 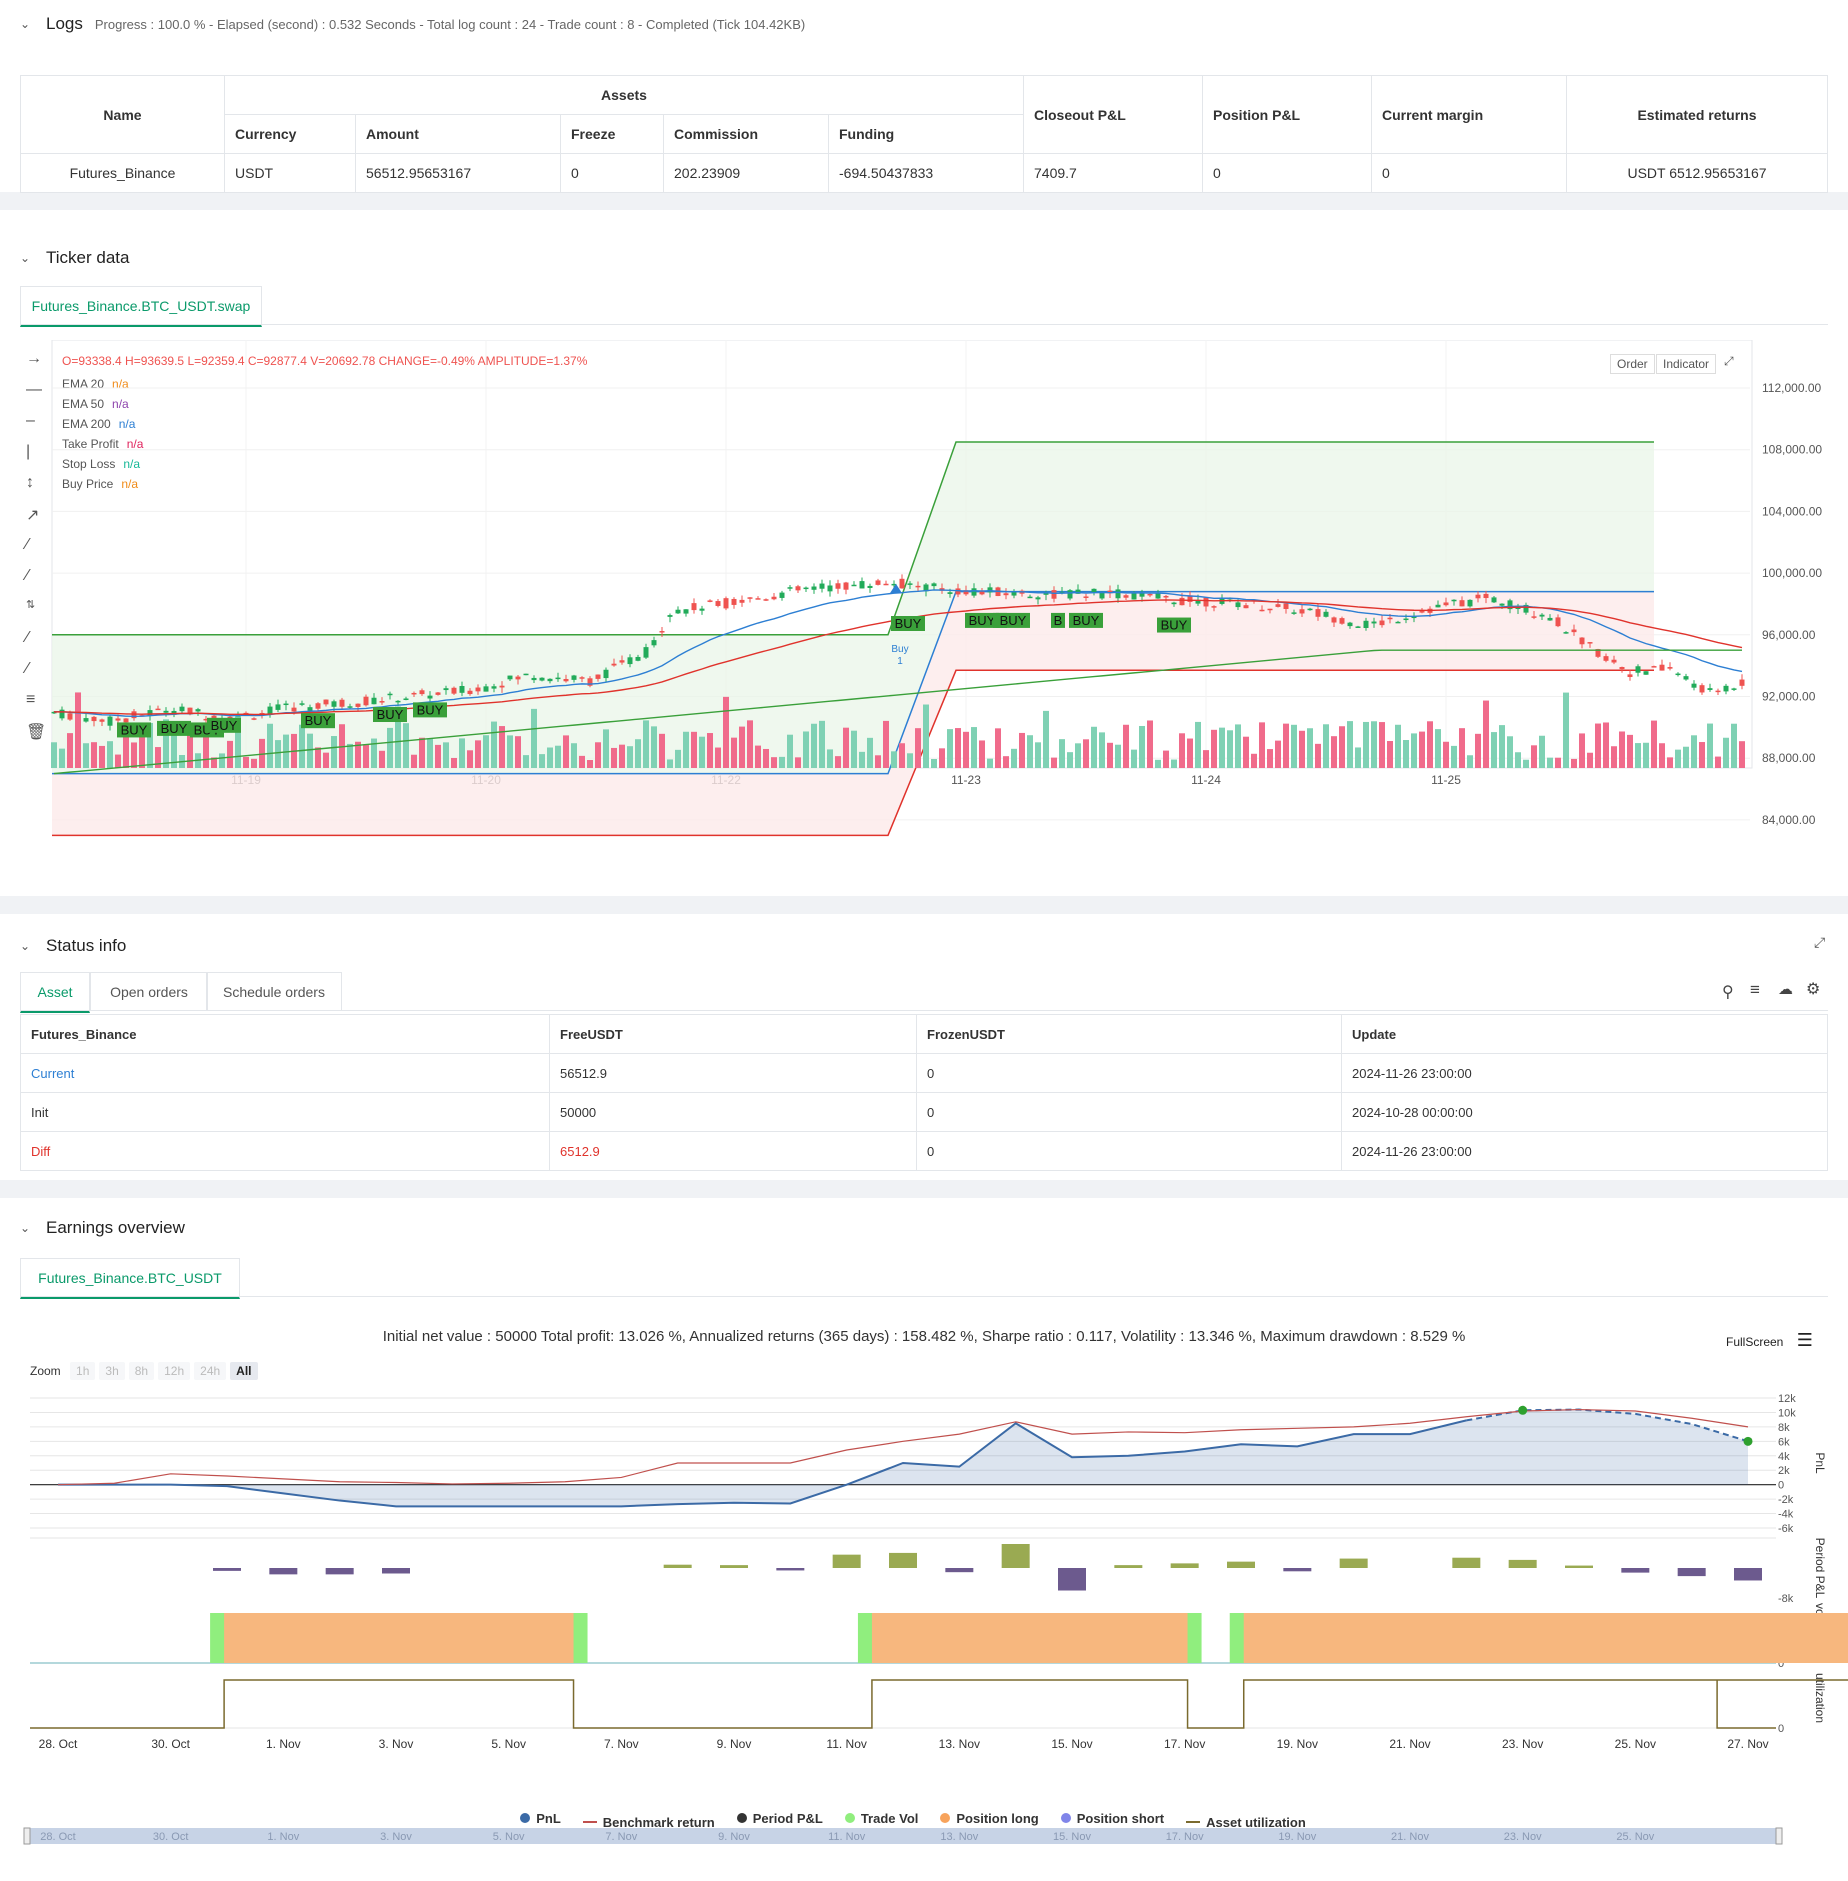 What do you see at coordinates (1287, 173) in the screenshot?
I see `cell-position: 0` at bounding box center [1287, 173].